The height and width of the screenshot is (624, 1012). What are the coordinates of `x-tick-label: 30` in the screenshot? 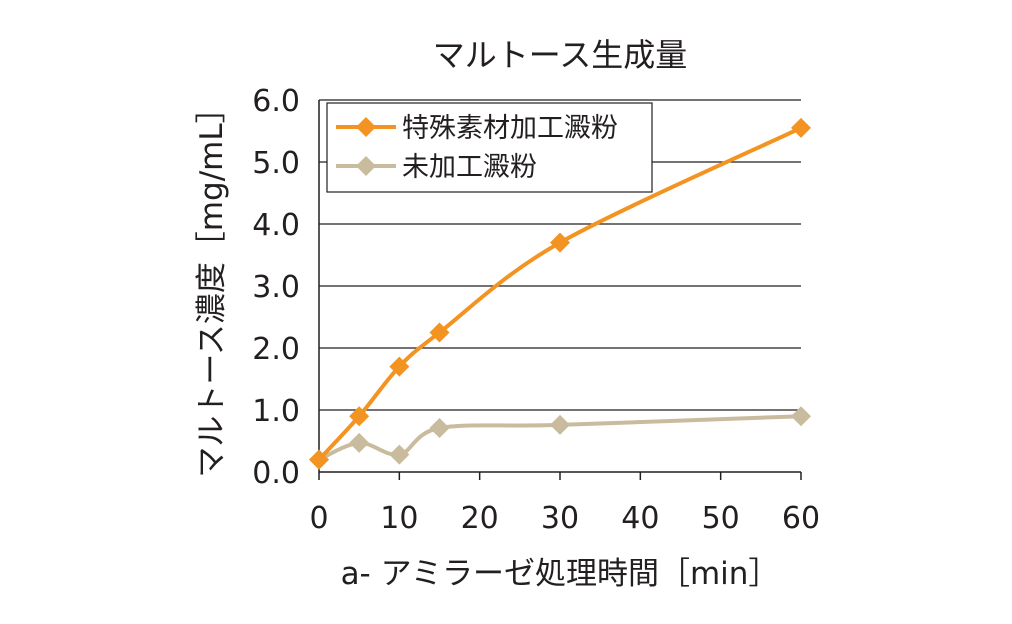 It's located at (560, 518).